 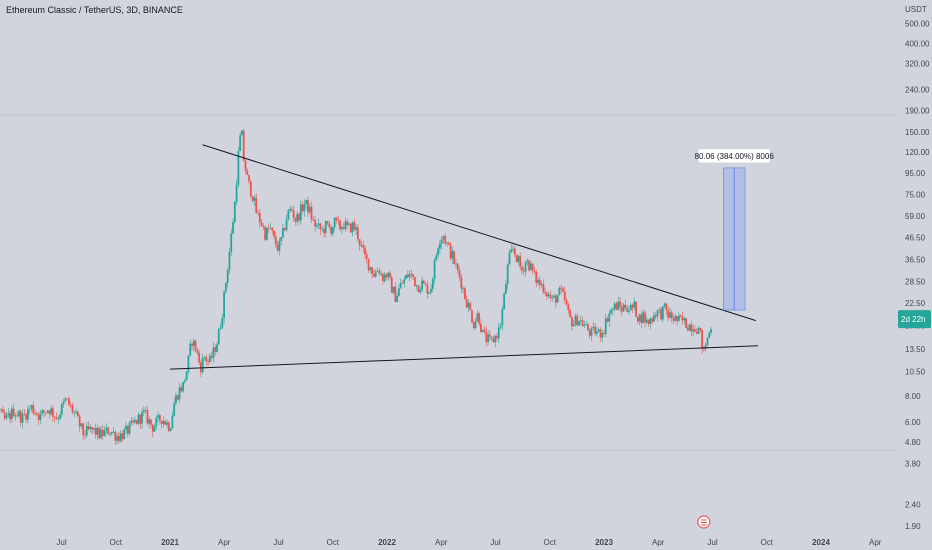 I want to click on chart-title: Ethereum Classic / TetherUS, 3D, BINANCE, so click(x=94, y=10).